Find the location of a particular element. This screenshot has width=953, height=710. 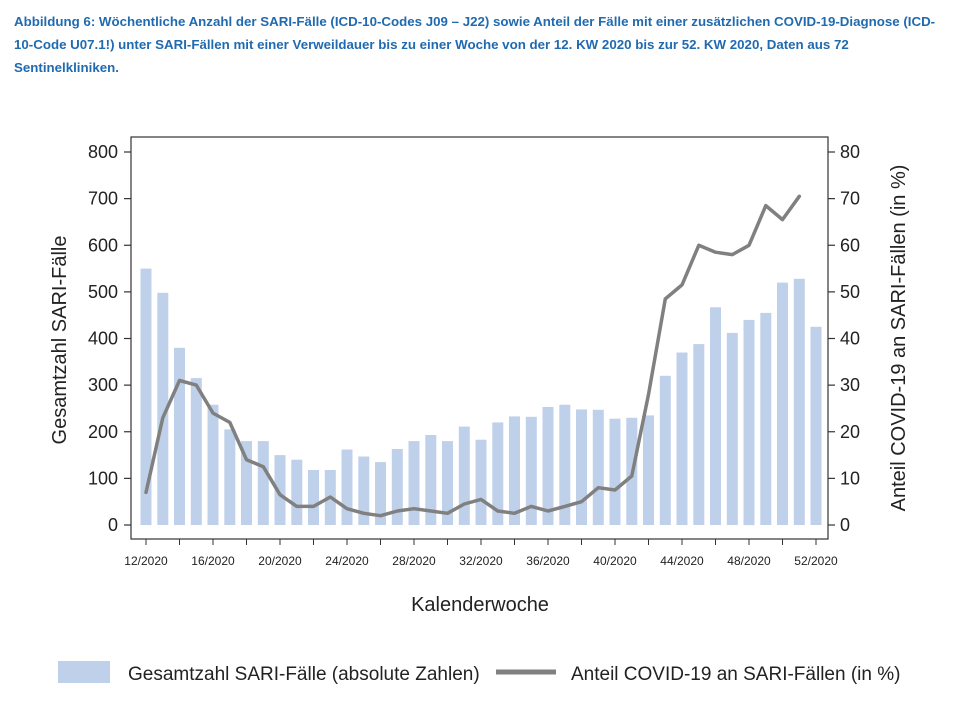

x-tick-label: 52/2020 is located at coordinates (816, 561).